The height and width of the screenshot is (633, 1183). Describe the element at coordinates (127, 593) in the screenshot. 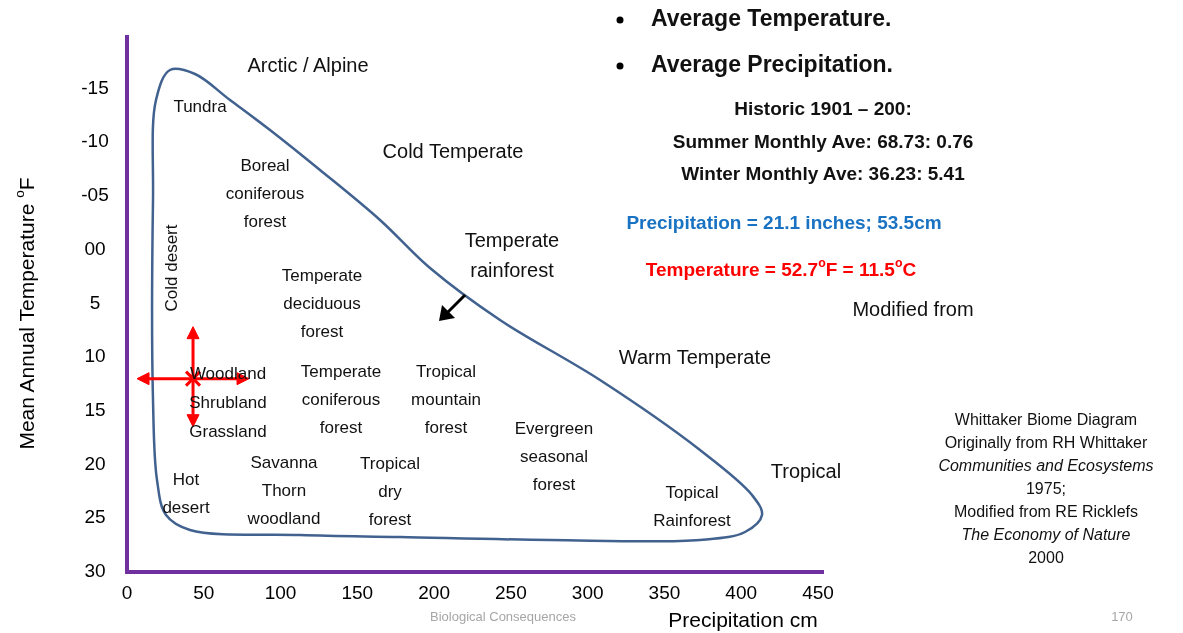

I see `x-tick-label: 0` at that location.